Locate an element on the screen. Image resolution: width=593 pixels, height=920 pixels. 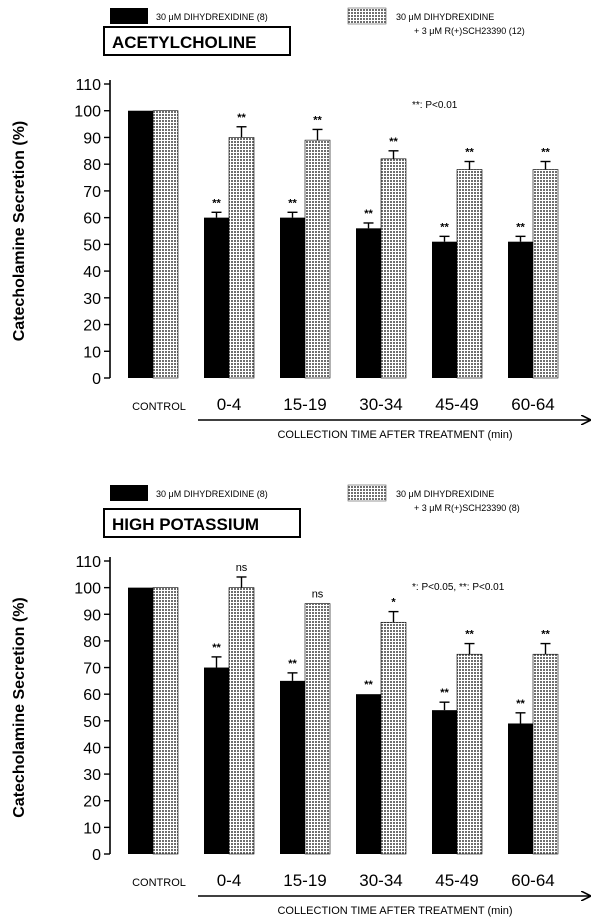
legend-label-combination-line2: + 3 μM R(+)SCH23390 (12) is located at coordinates (469, 31).